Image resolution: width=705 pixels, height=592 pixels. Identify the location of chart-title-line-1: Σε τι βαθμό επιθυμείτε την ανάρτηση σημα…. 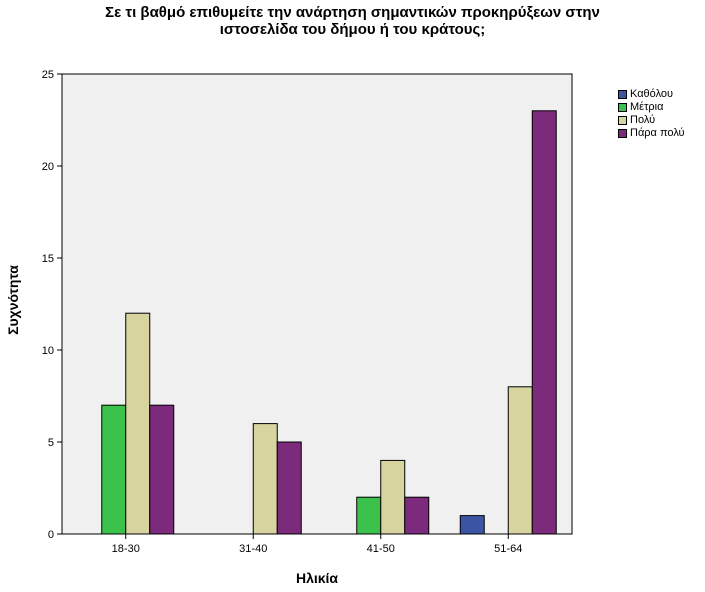
(352, 12).